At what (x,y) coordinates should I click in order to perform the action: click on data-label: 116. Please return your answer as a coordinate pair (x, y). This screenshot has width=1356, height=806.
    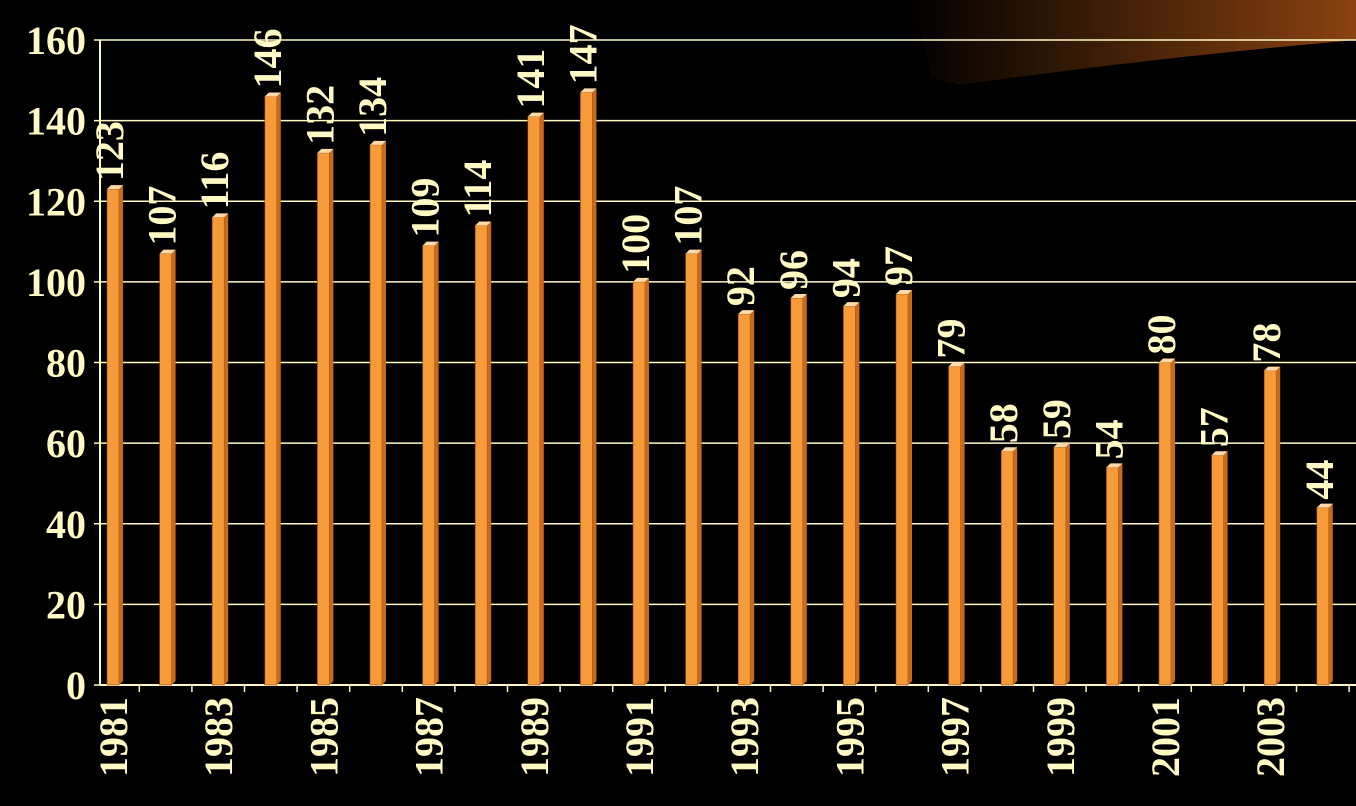
    Looking at the image, I should click on (214, 181).